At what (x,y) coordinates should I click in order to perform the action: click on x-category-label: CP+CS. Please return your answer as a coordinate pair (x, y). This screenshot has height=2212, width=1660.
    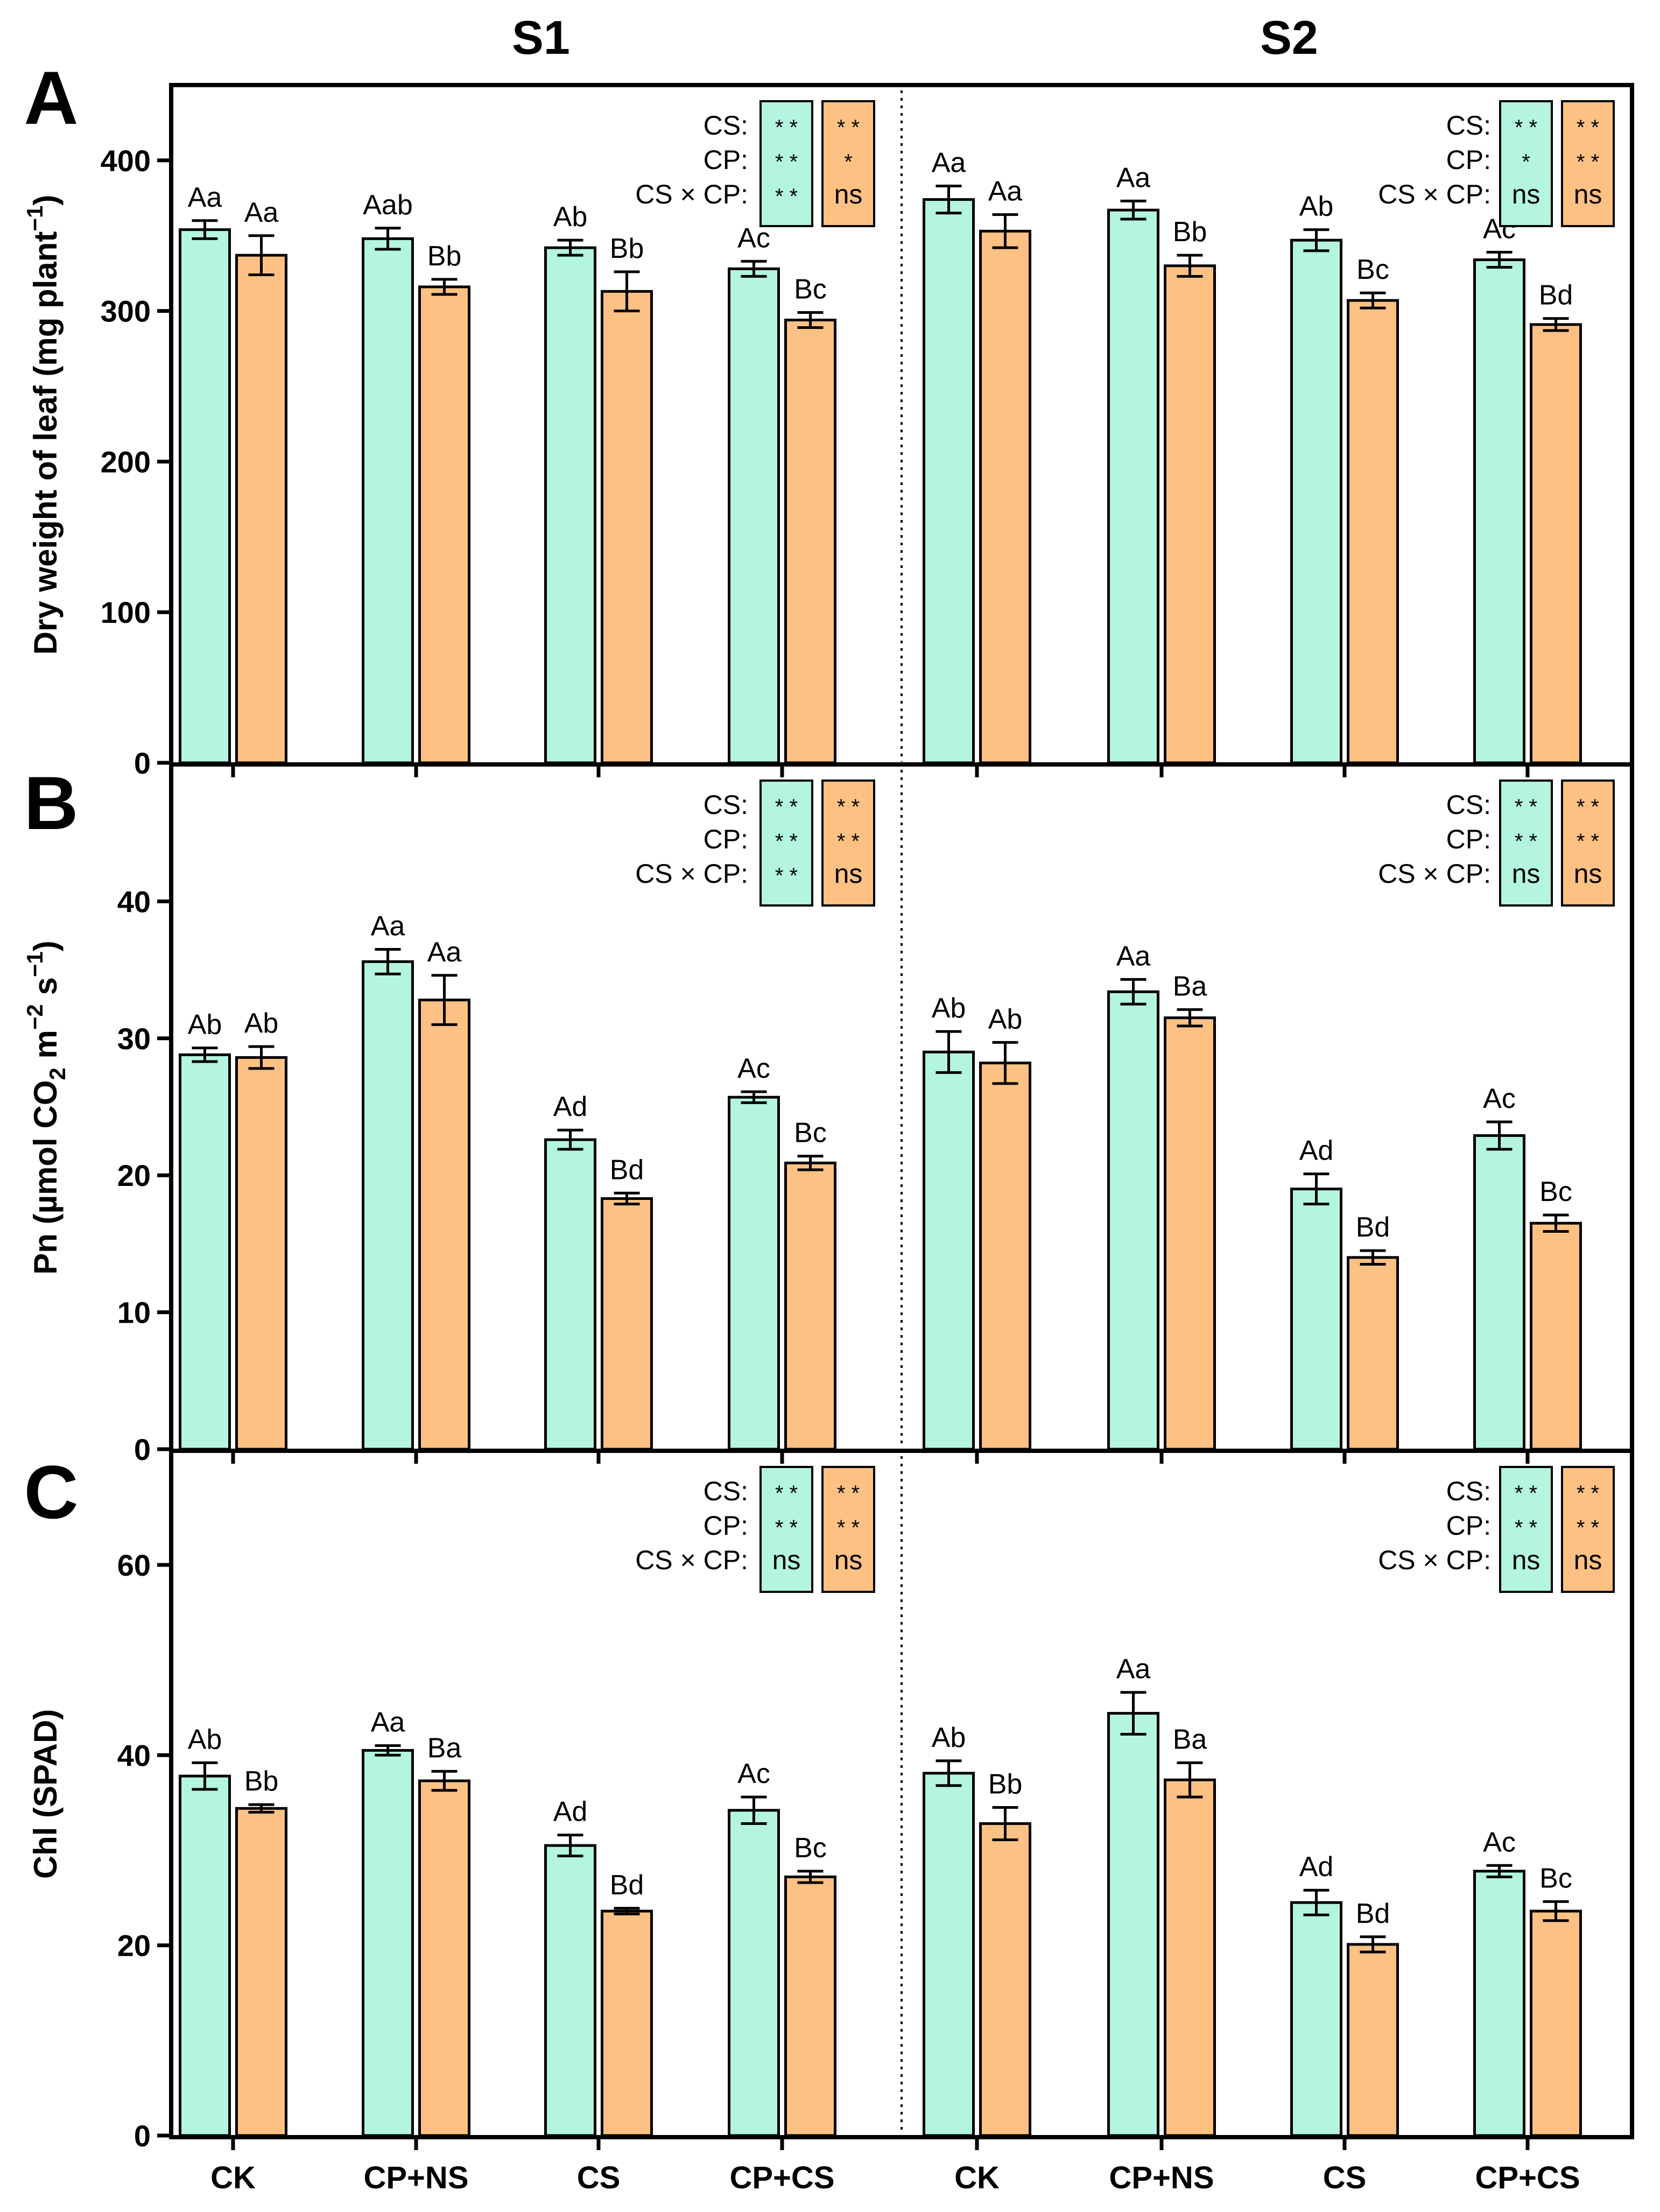
    Looking at the image, I should click on (1527, 2177).